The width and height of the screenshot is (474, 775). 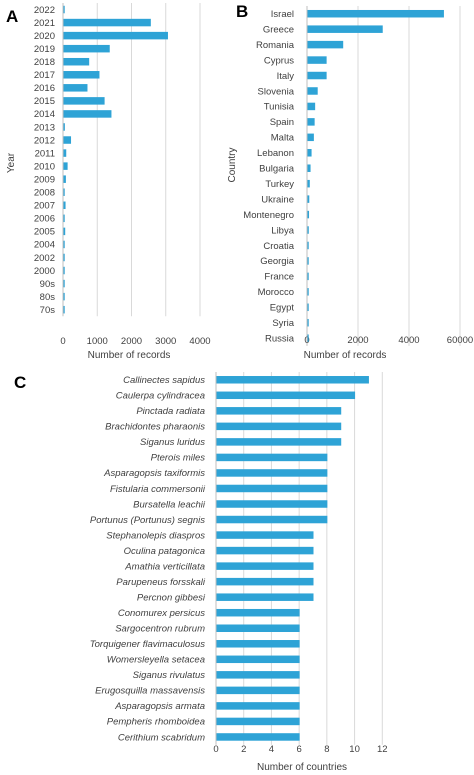 What do you see at coordinates (160, 396) in the screenshot?
I see `c-category-label: Caulerpa cylindracea` at bounding box center [160, 396].